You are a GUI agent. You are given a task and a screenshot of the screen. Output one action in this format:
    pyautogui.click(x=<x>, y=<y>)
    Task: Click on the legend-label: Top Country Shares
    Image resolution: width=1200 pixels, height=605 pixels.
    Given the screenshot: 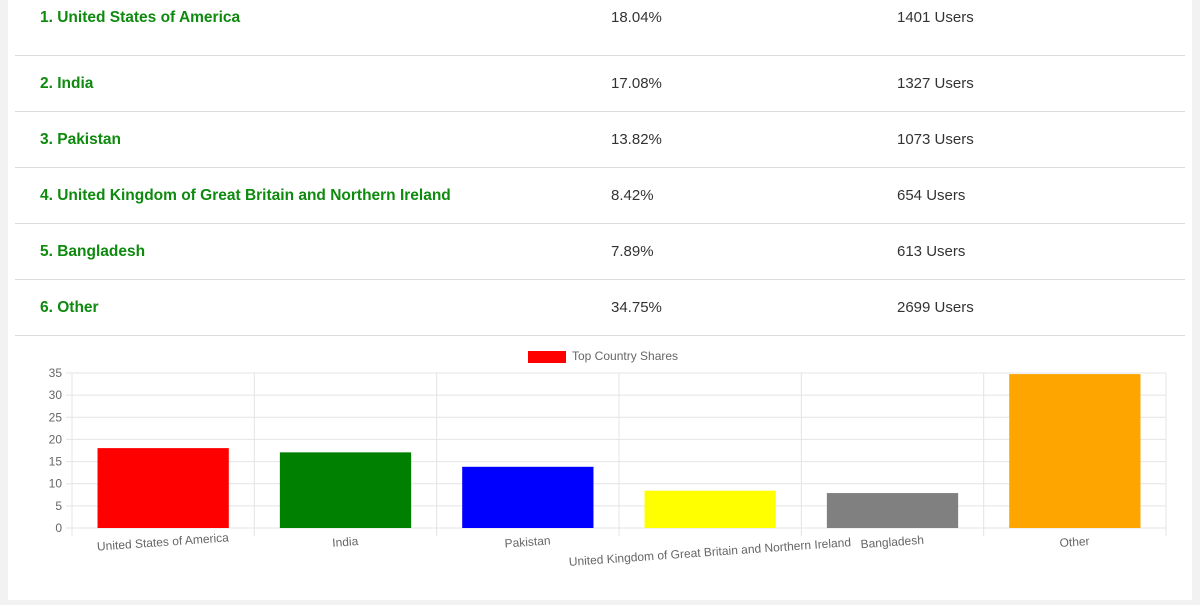 What is the action you would take?
    pyautogui.click(x=625, y=356)
    